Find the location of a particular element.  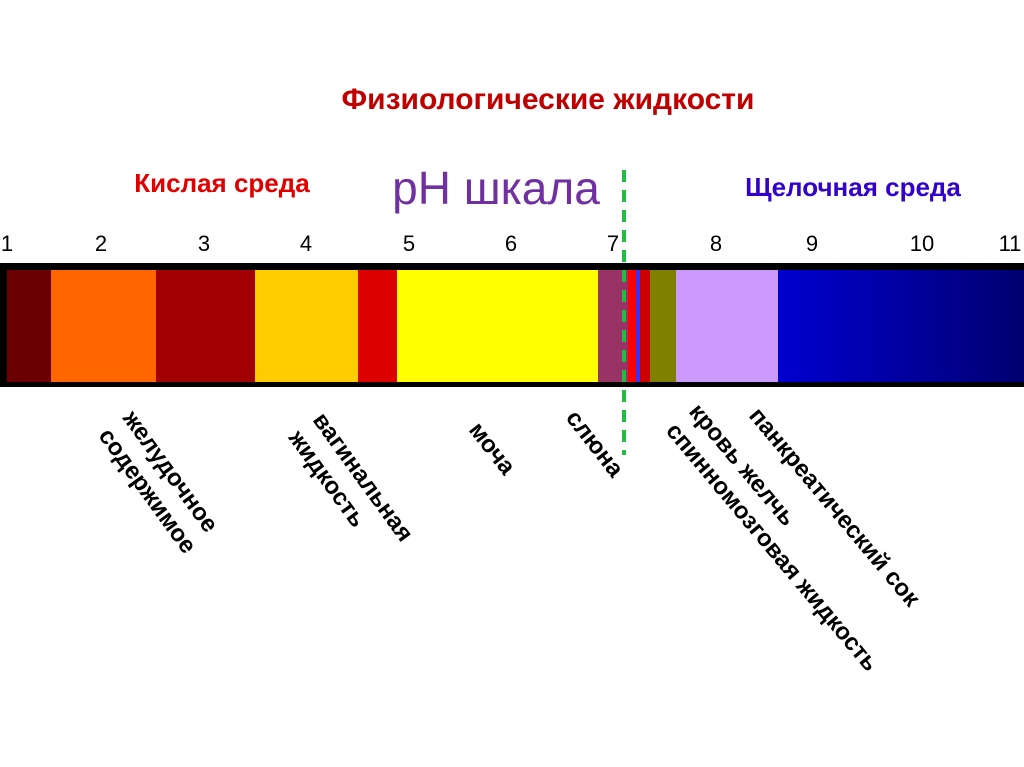

scale-title: pH шкала is located at coordinates (496, 188).